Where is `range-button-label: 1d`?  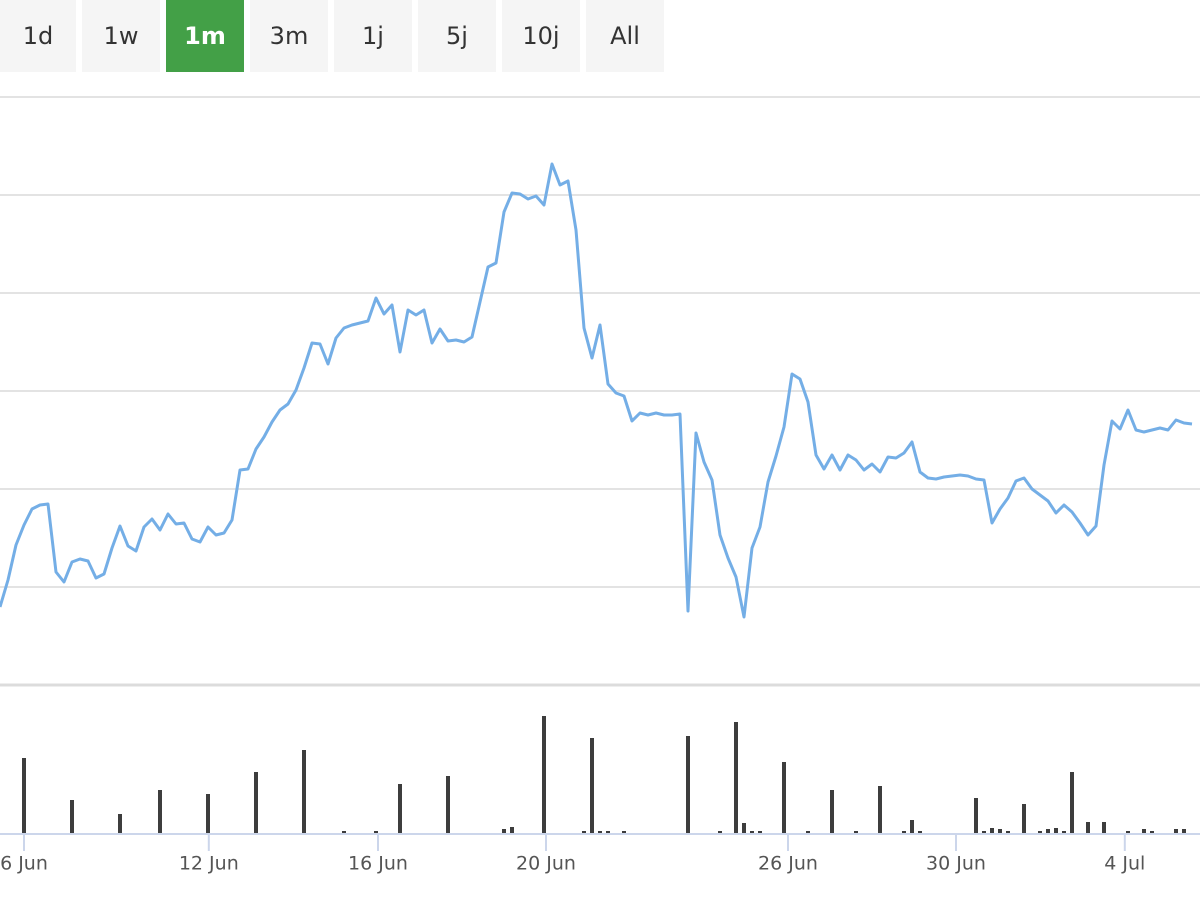
range-button-label: 1d is located at coordinates (38, 36).